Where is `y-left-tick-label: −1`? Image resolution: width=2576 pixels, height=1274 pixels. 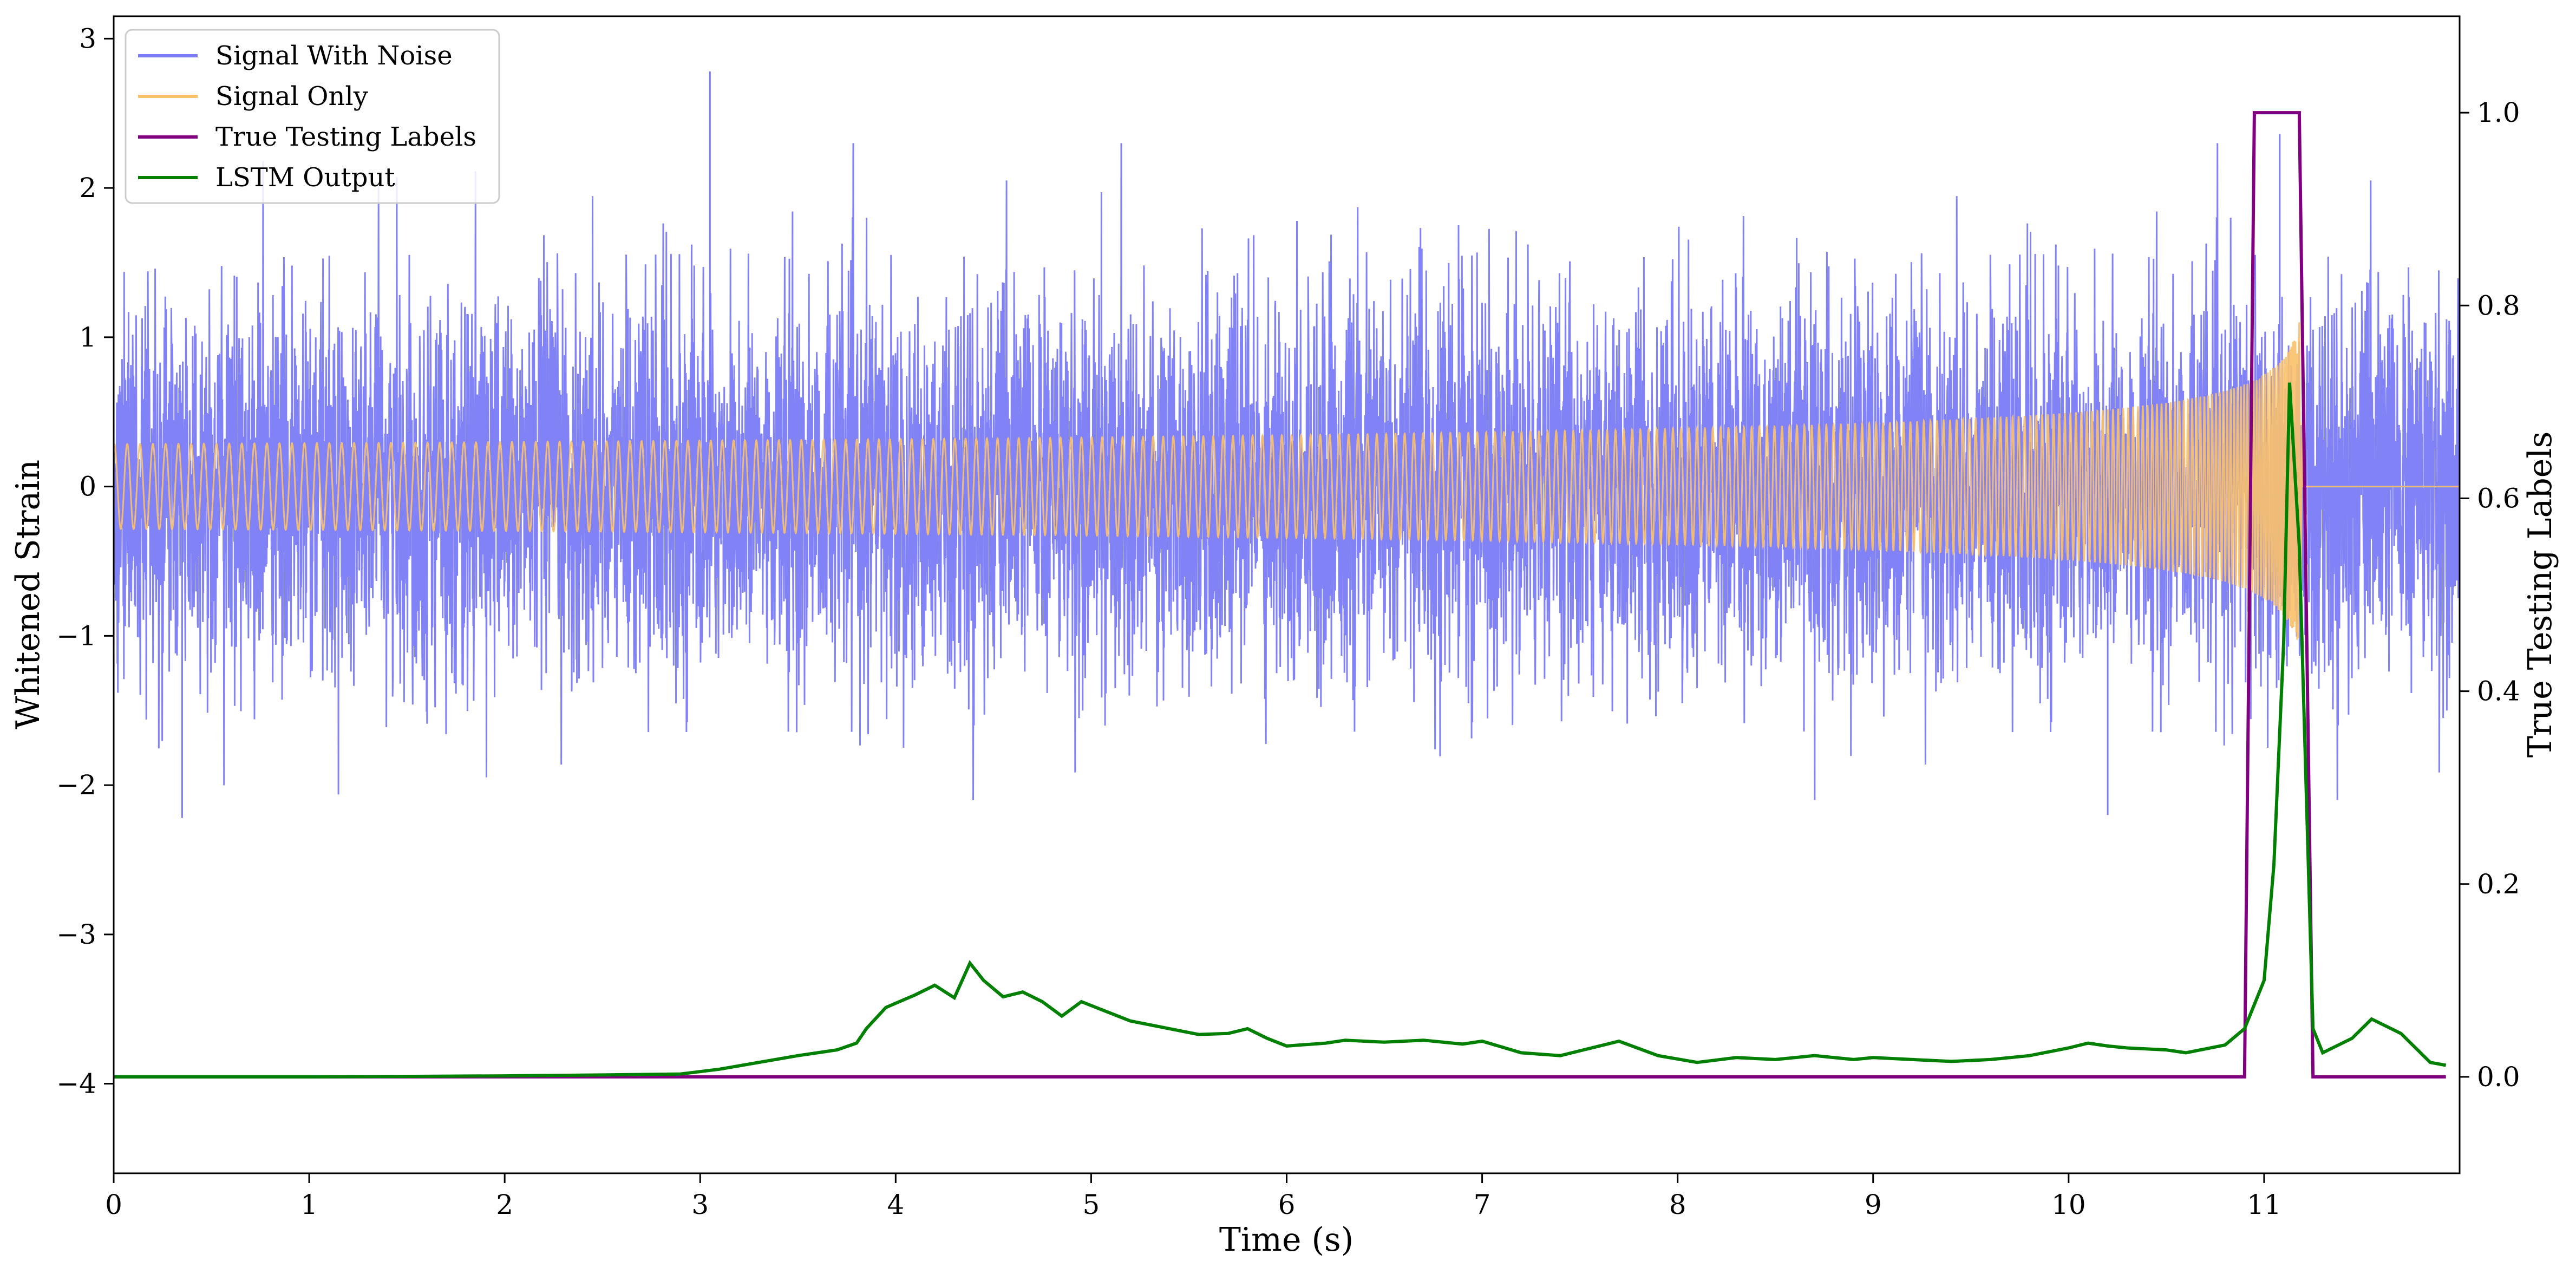
y-left-tick-label: −1 is located at coordinates (76, 635).